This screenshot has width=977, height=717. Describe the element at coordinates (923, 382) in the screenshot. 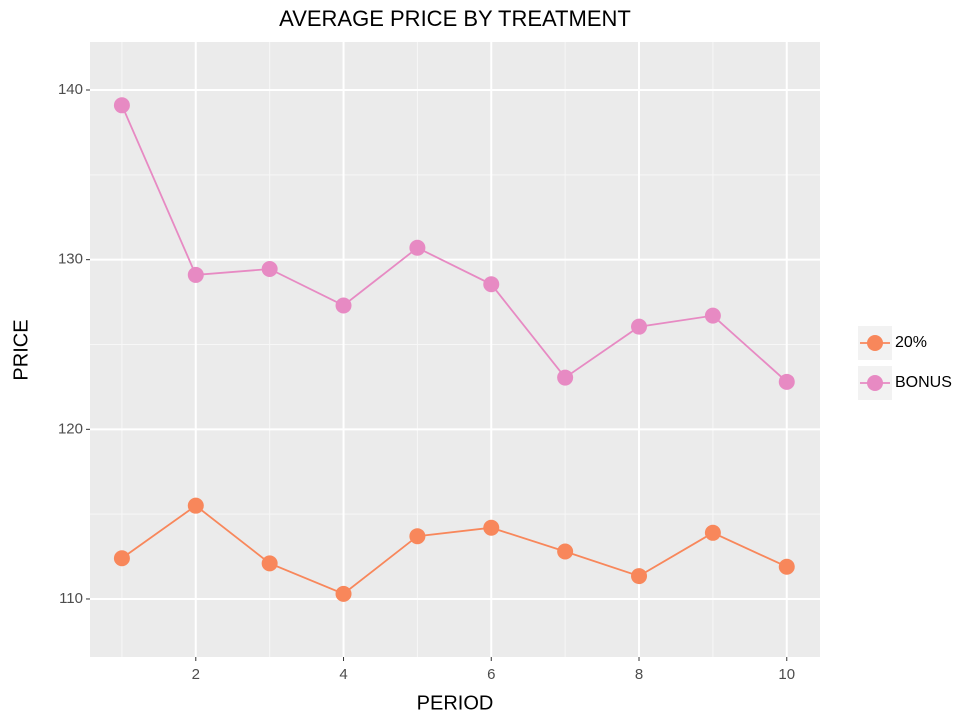

I see `legend-label: BONUS` at that location.